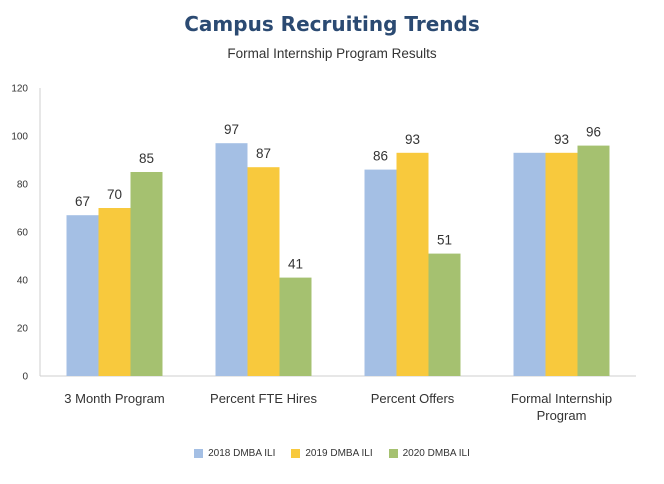  I want to click on data-label: 96, so click(593, 132).